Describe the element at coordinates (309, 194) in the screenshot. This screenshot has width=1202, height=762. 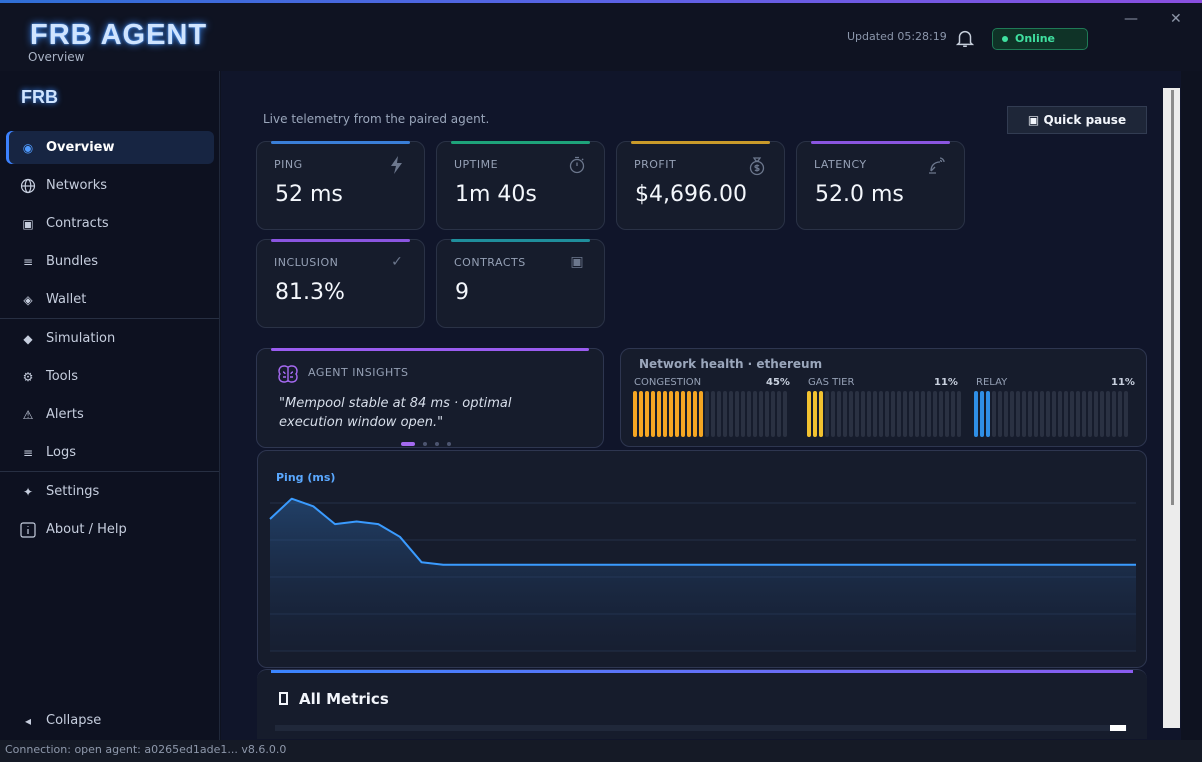
I see `card-value: 52 ms` at that location.